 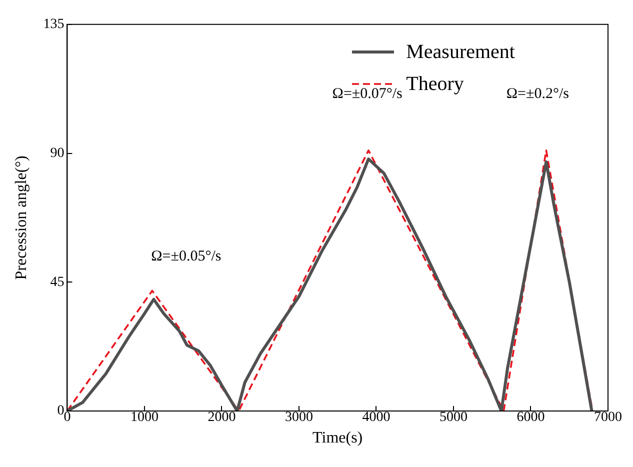 What do you see at coordinates (608, 418) in the screenshot?
I see `x-tick-label: 7000` at bounding box center [608, 418].